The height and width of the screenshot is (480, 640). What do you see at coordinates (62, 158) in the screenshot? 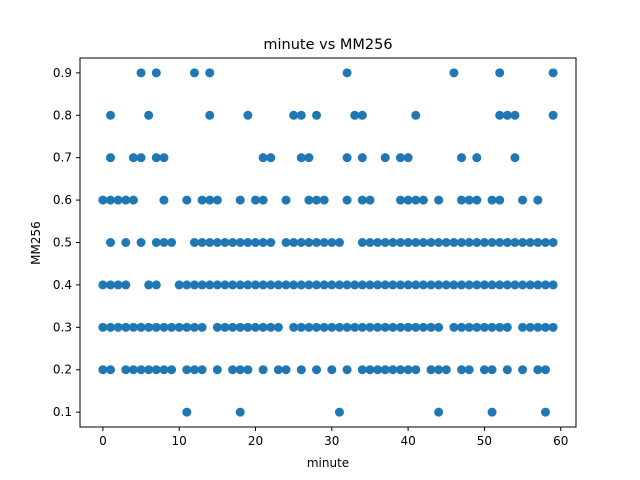
I see `y-tick-label: 0.7` at bounding box center [62, 158].